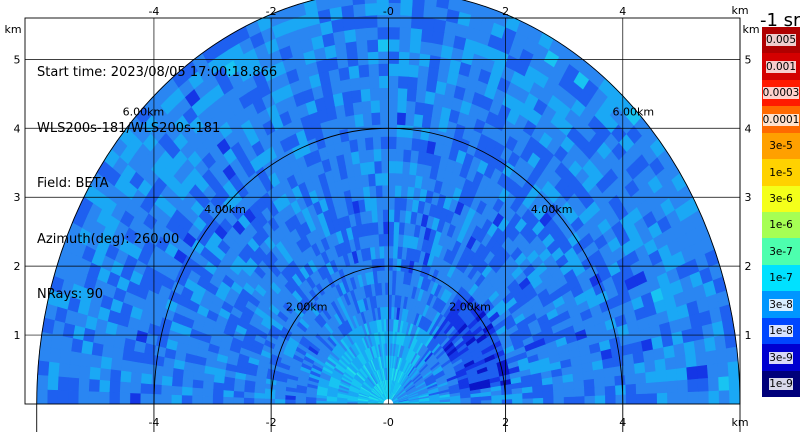 Image resolution: width=800 pixels, height=435 pixels. What do you see at coordinates (17, 266) in the screenshot?
I see `y-tick-label-left: 2` at bounding box center [17, 266].